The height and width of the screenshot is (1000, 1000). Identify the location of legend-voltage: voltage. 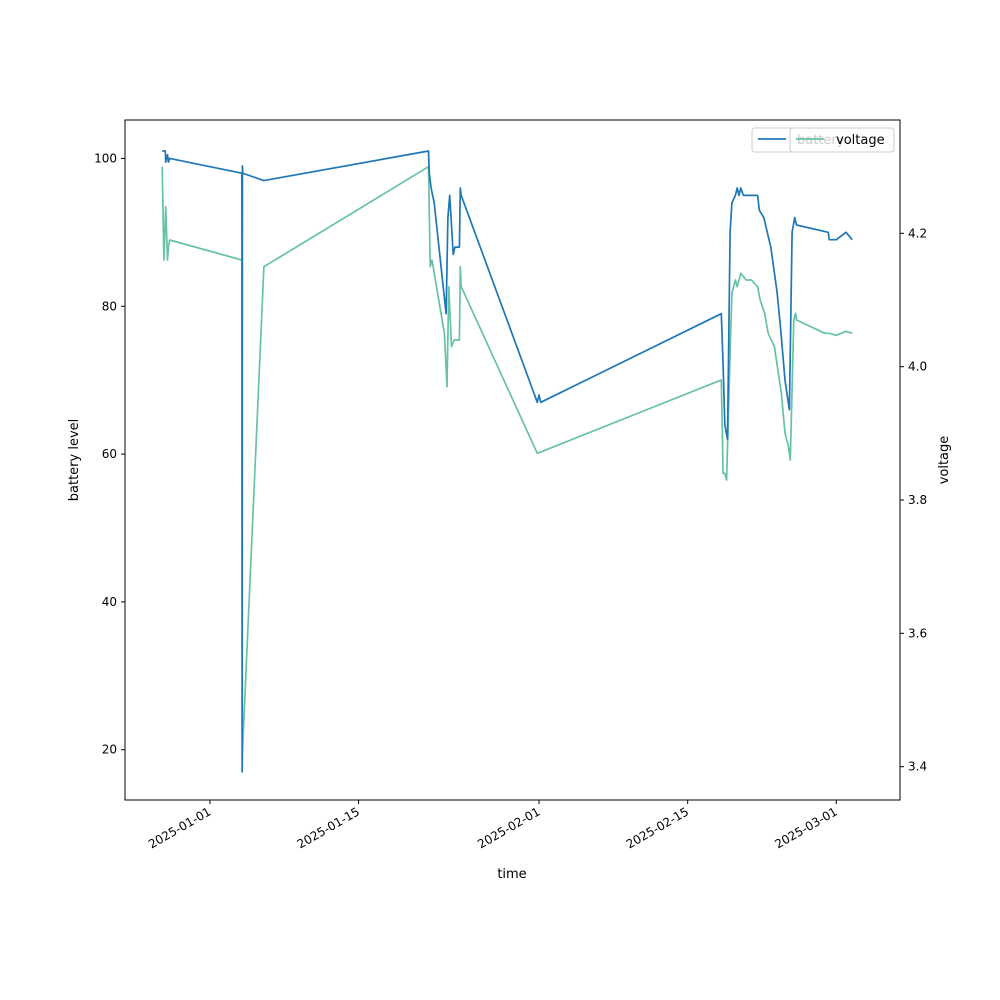
(842, 140).